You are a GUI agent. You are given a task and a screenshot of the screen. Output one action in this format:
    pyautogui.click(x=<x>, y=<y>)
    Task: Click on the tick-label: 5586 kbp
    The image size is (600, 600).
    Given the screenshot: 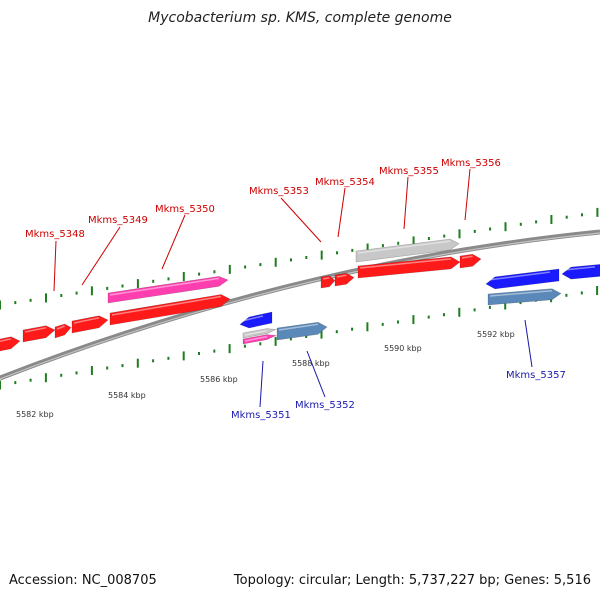 What is the action you would take?
    pyautogui.click(x=219, y=379)
    